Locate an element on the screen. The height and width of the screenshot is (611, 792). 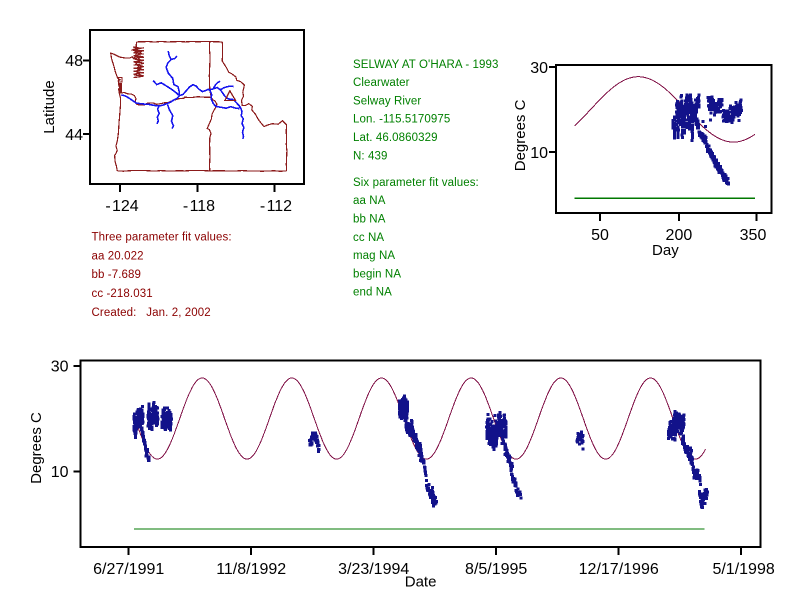
svg-text: Day is located at coordinates (665, 250).